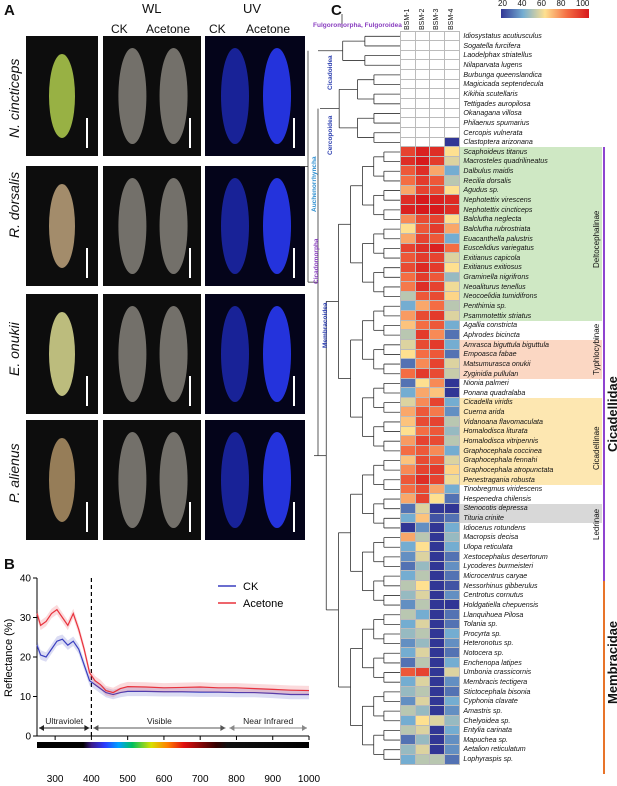 The width and height of the screenshot is (617, 786). Describe the element at coordinates (596, 239) in the screenshot. I see `subfamily-label-deltocephalinae: Deltocephalinae` at that location.